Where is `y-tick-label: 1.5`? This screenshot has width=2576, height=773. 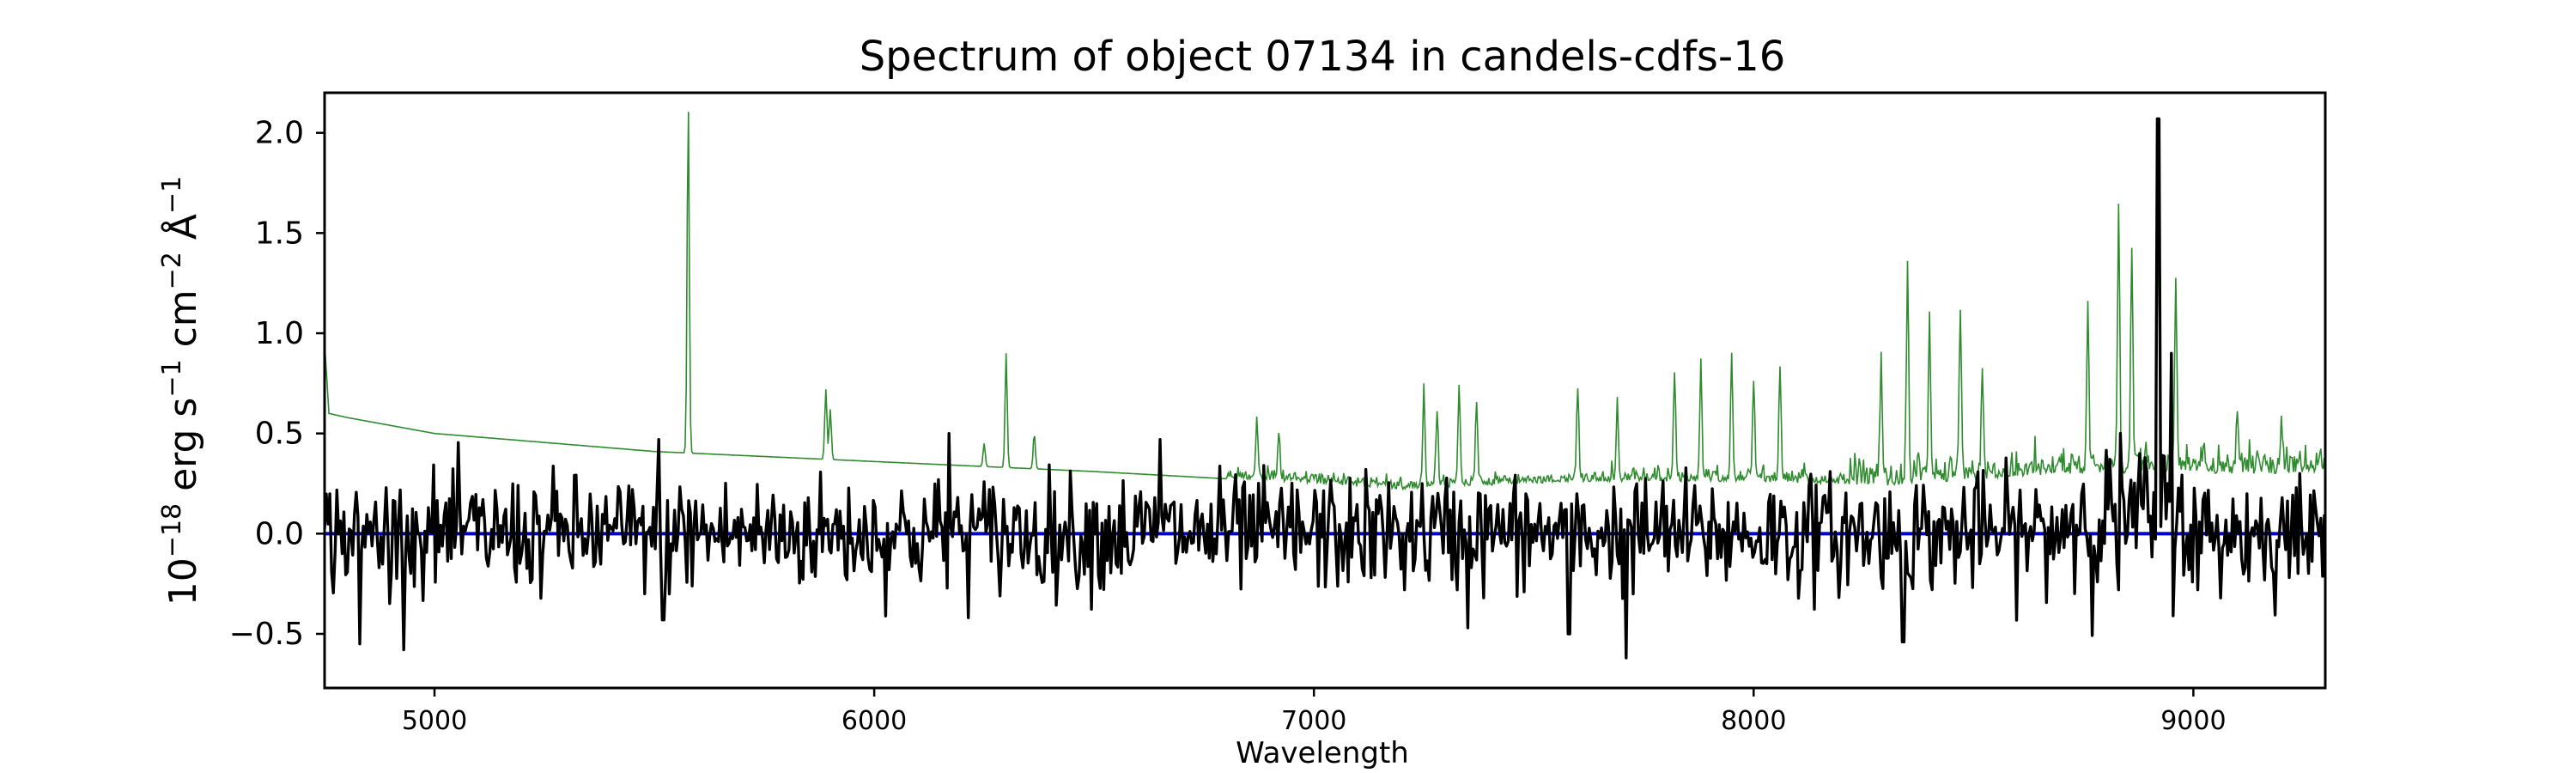 y-tick-label: 1.5 is located at coordinates (280, 233).